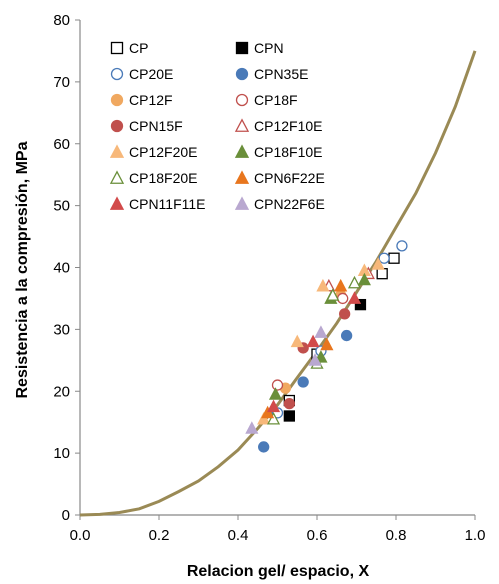  I want to click on x-tick-label: 1.0, so click(475, 535).